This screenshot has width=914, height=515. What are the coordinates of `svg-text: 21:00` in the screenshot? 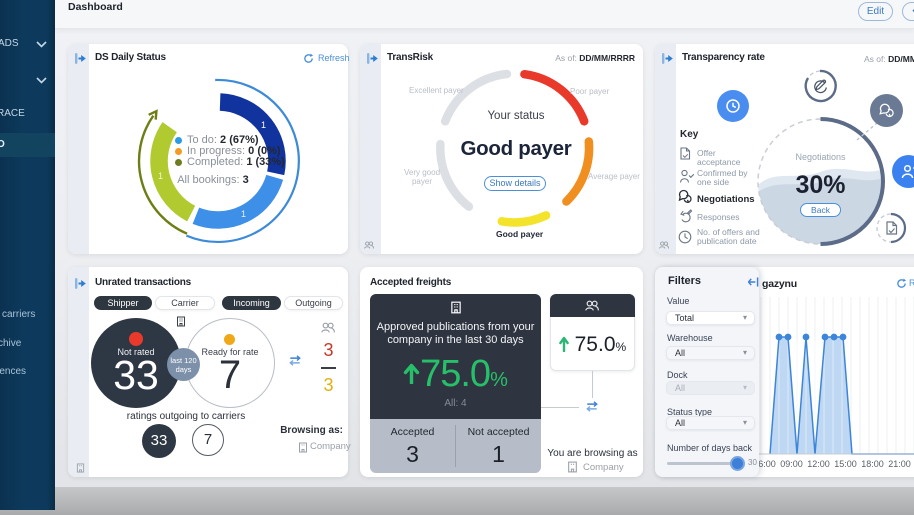 It's located at (899, 464).